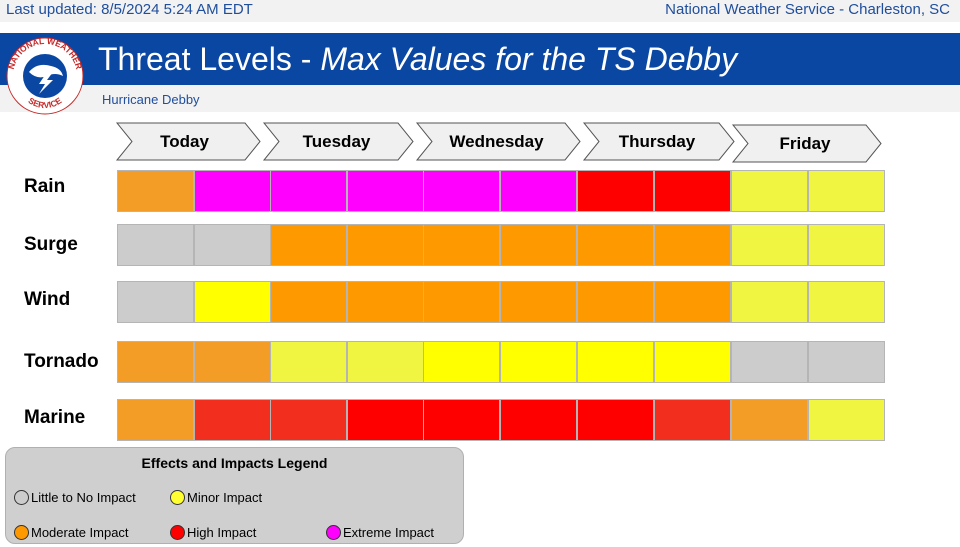 The image size is (960, 547). I want to click on threat-label-tornado: Tornado, so click(61, 361).